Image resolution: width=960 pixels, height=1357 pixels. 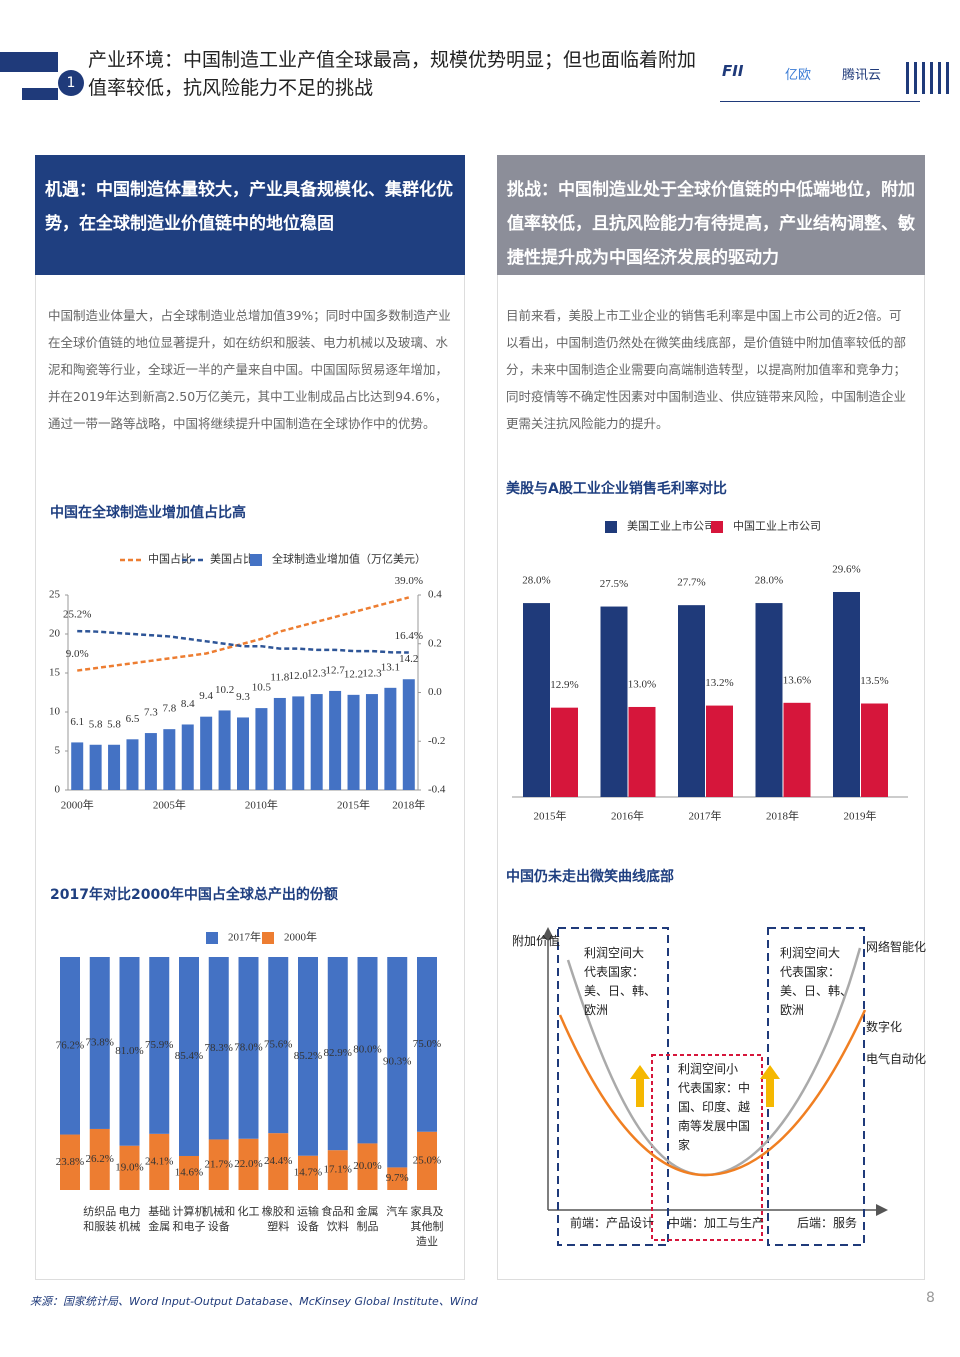 I want to click on value-label: 11.8, so click(x=279, y=677).